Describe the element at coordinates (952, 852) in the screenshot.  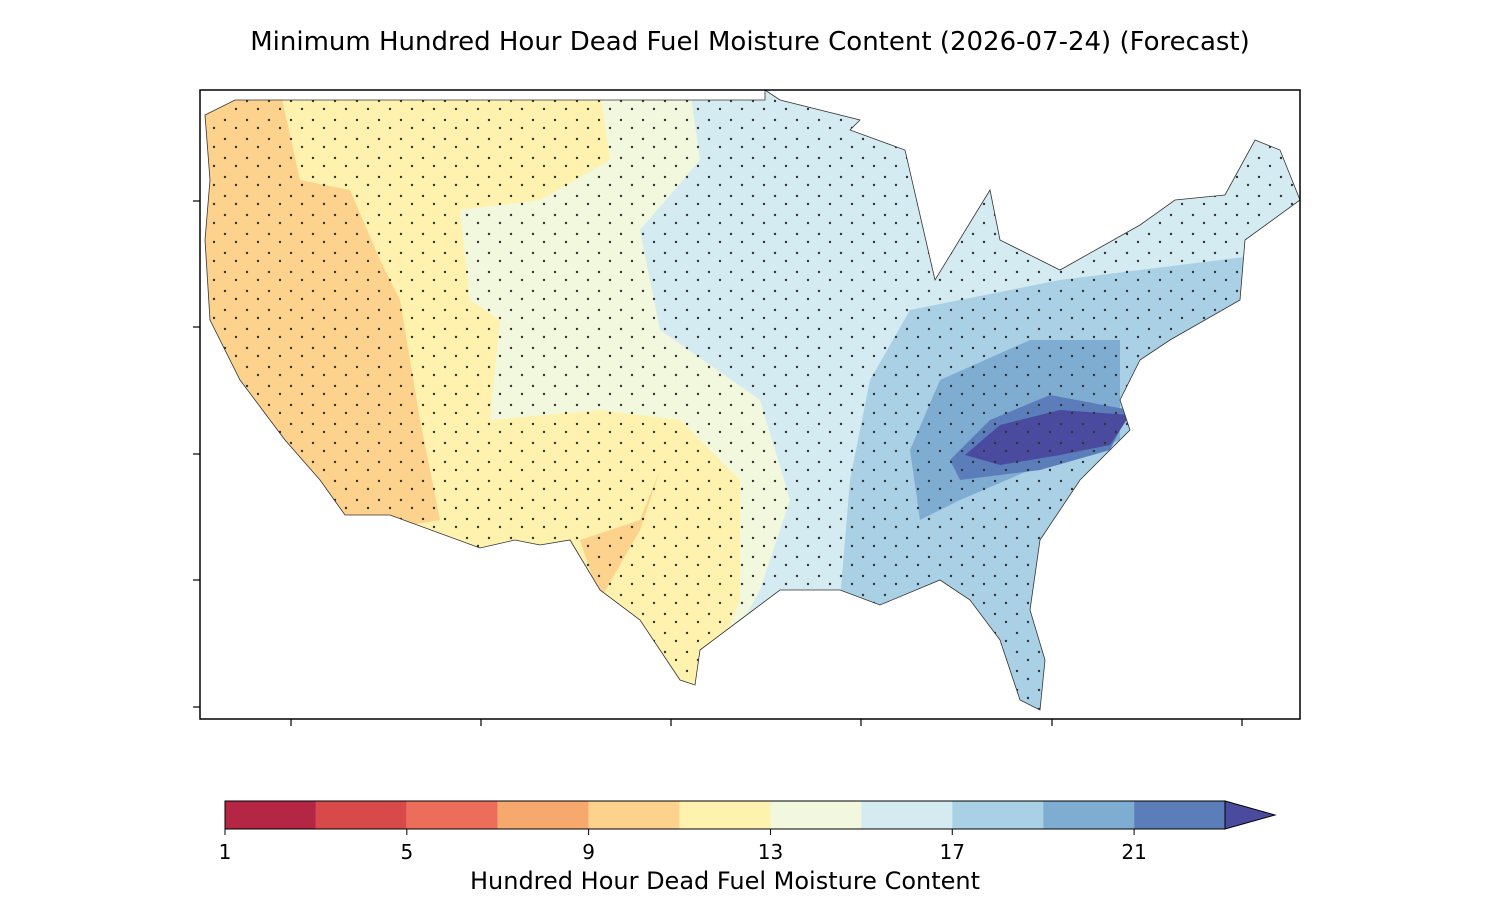
I see `colorbar-tick-label: 17` at that location.